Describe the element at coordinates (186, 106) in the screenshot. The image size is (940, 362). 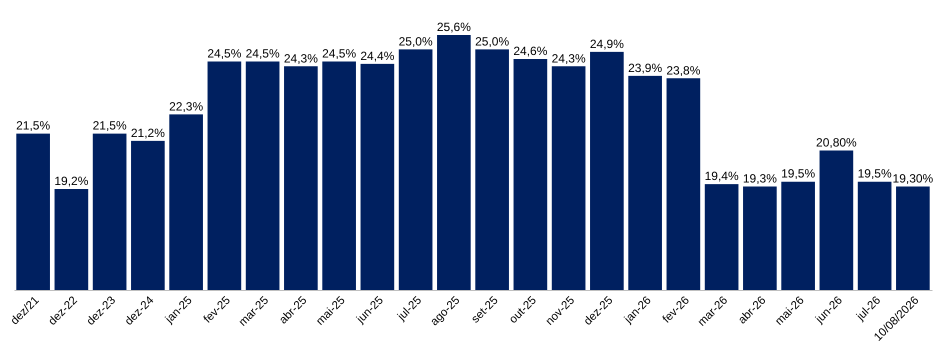
I see `data-label: 22,3%` at that location.